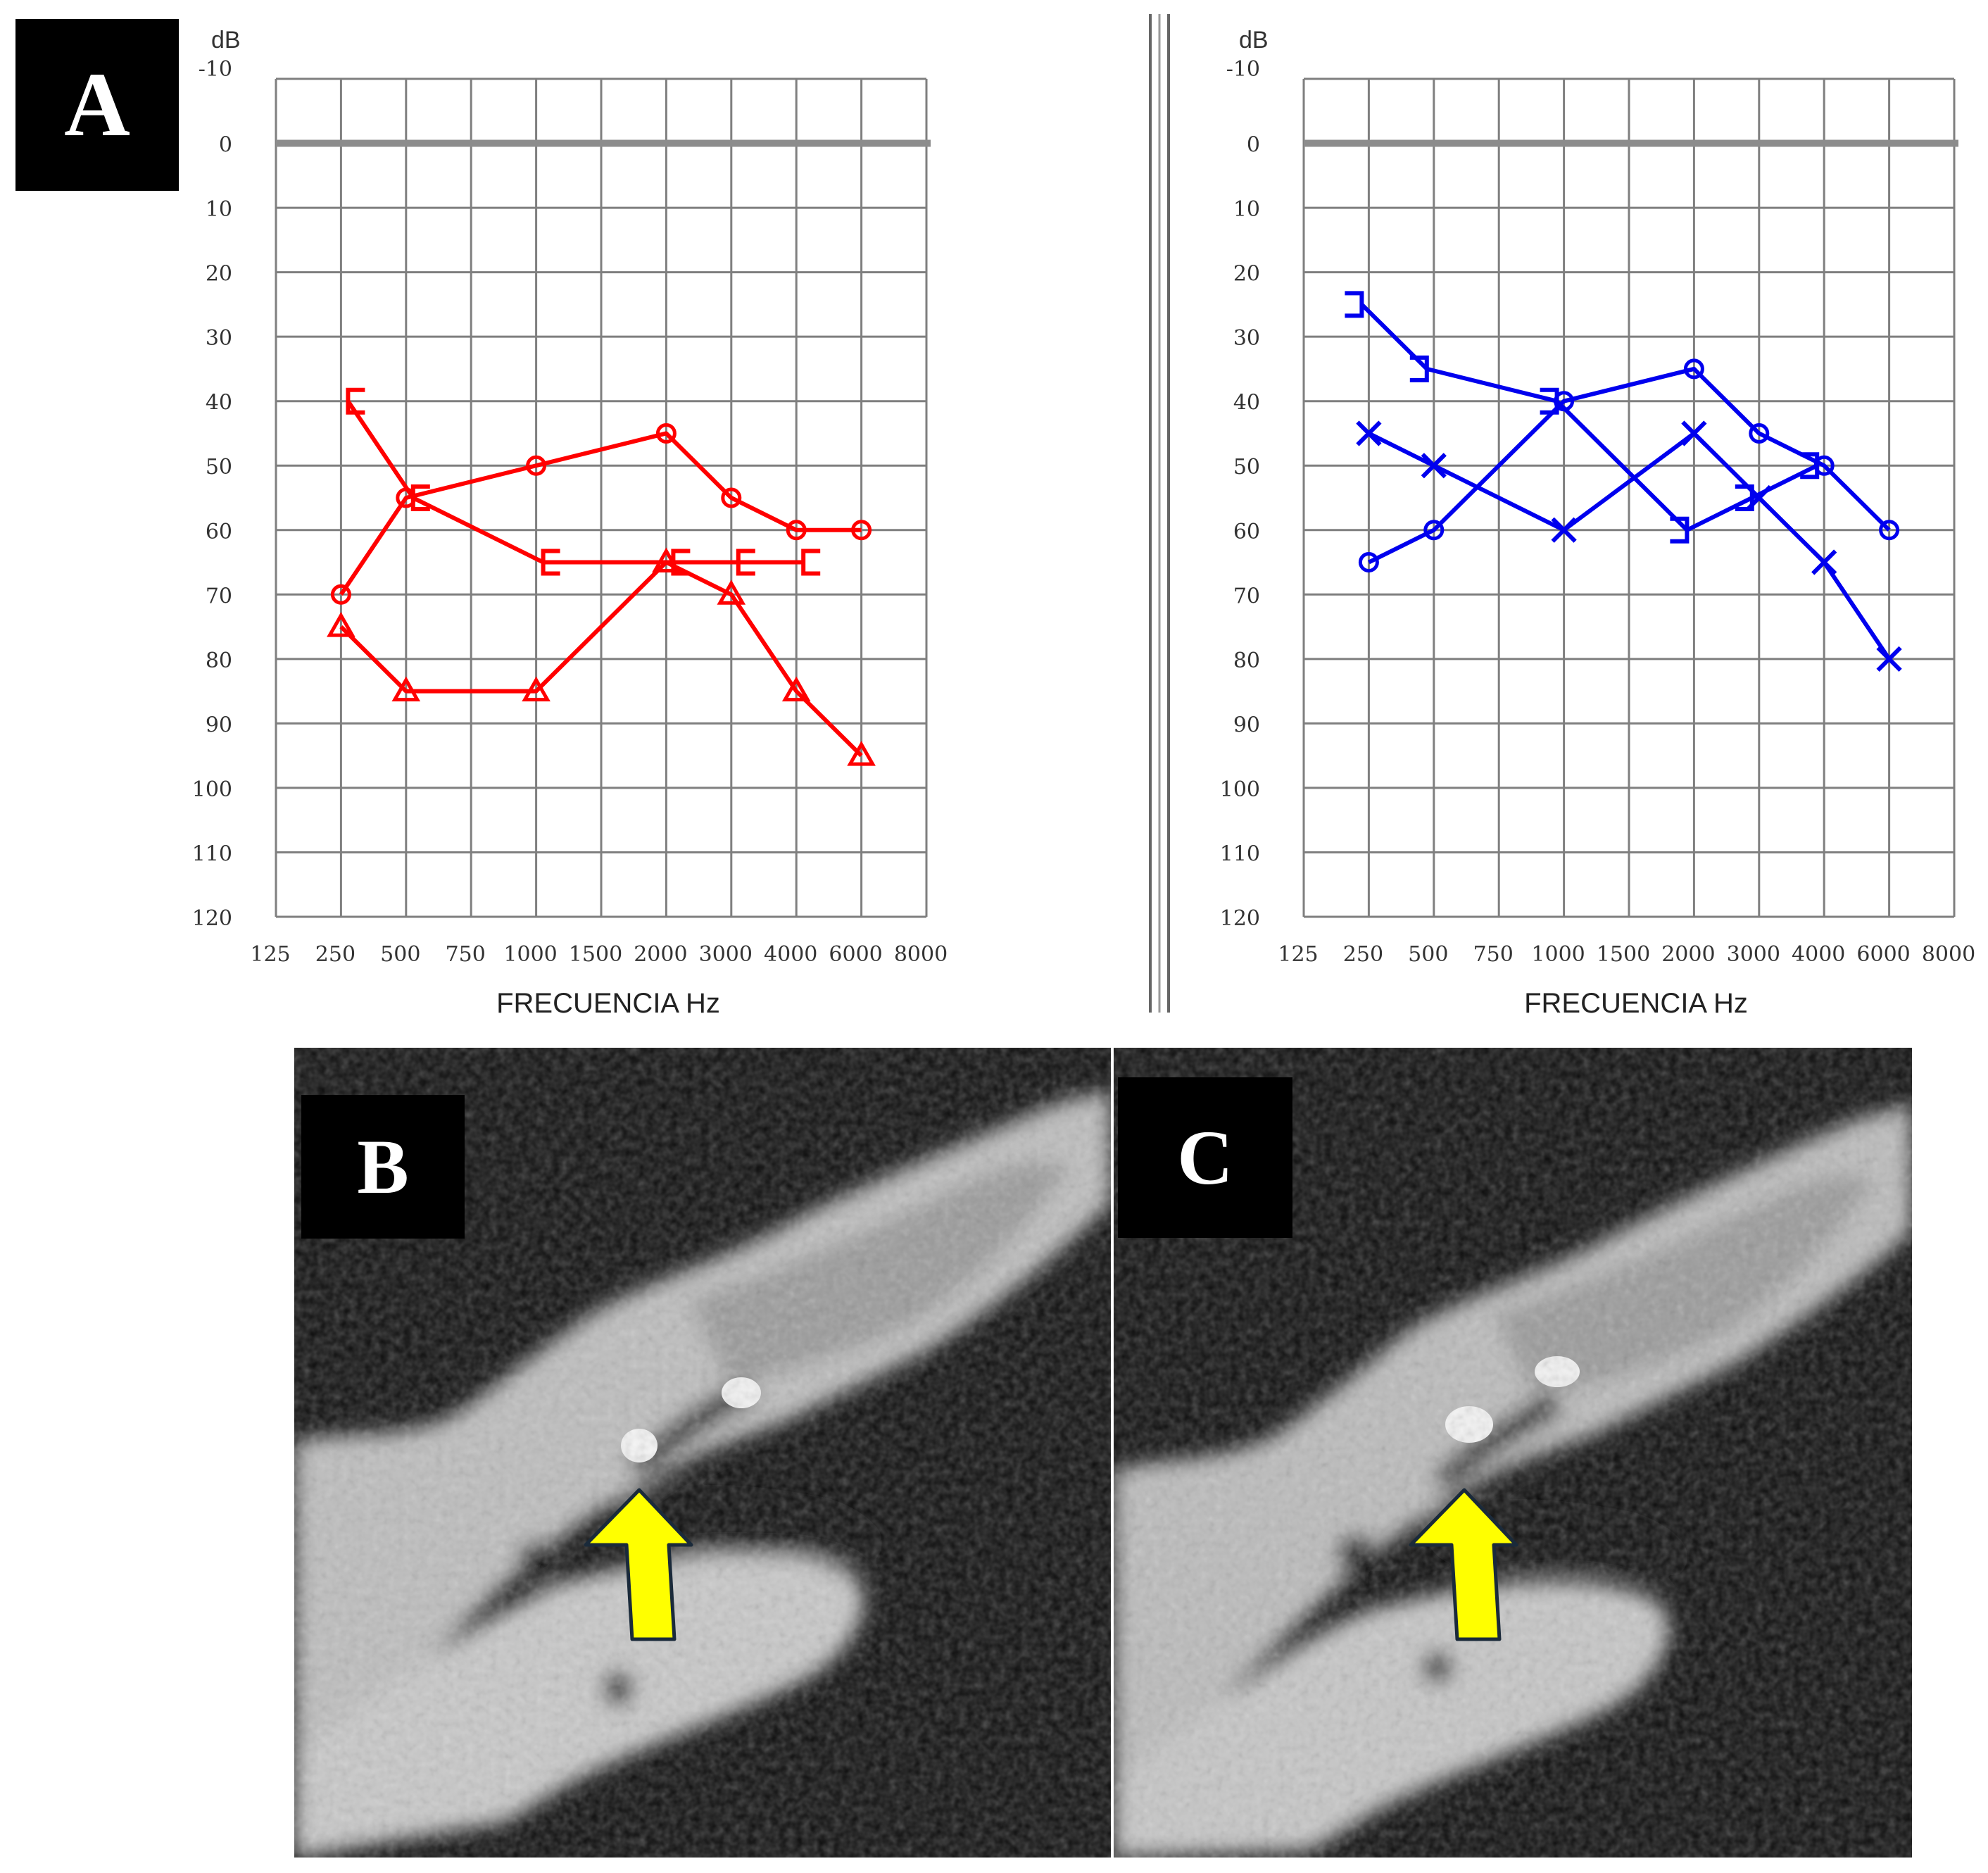 This screenshot has width=1988, height=1873. I want to click on arrow-b, so click(638, 1564).